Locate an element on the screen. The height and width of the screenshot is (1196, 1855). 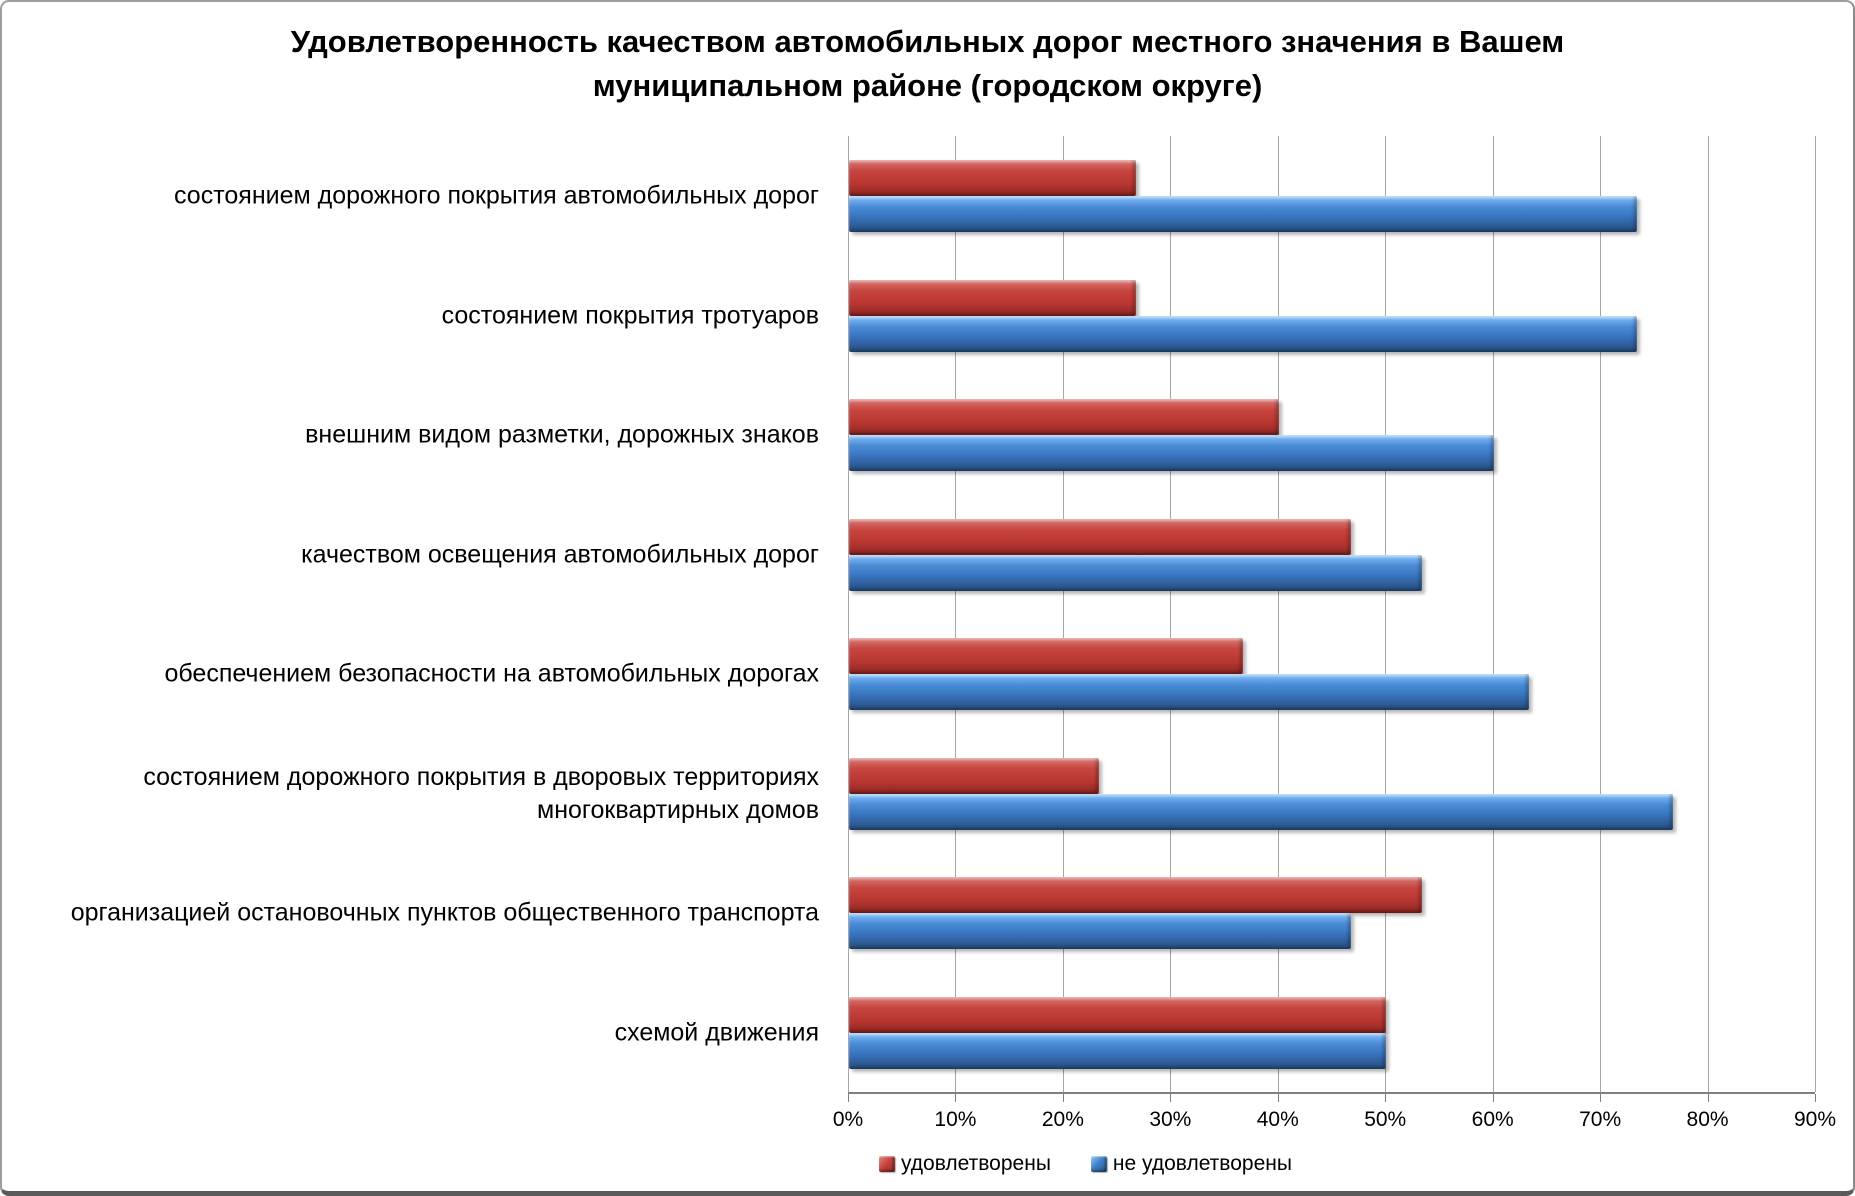
legend-label-not-satisfied: не удовлетворены is located at coordinates (1202, 1163).